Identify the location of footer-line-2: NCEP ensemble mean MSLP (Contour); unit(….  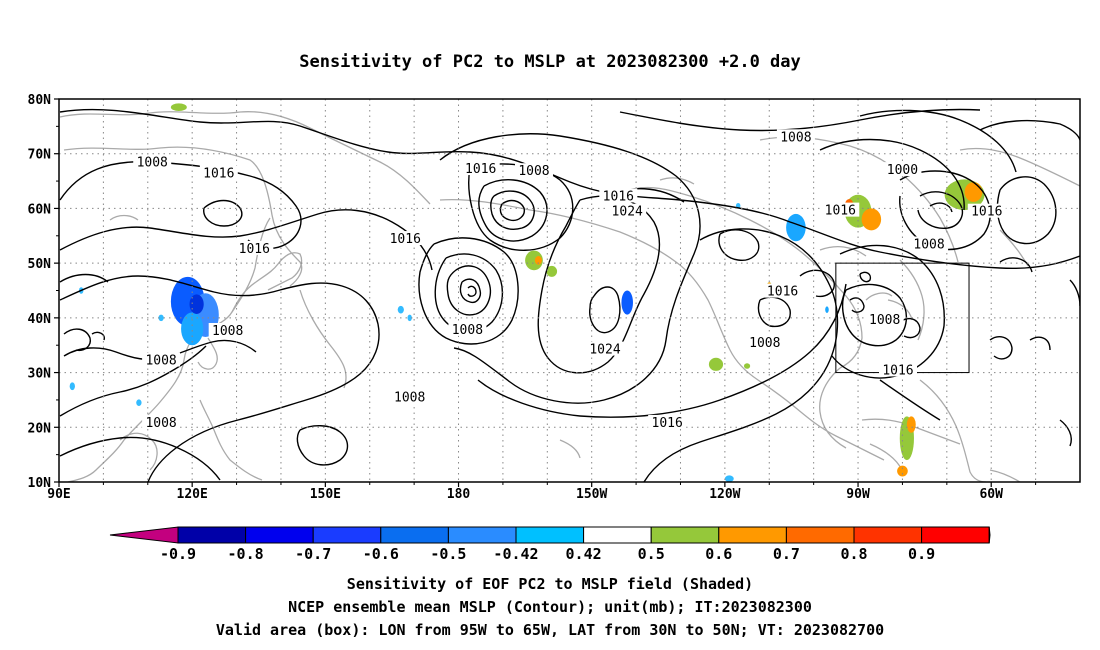
(550, 607).